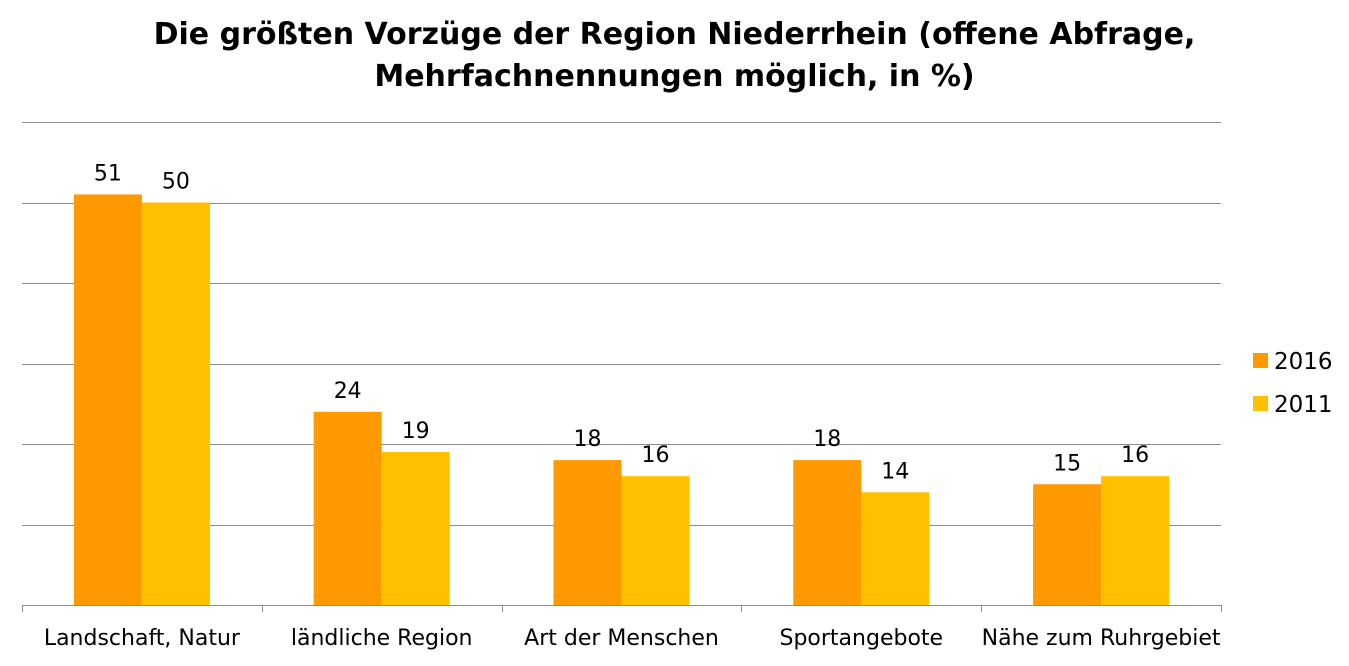  Describe the element at coordinates (674, 76) in the screenshot. I see `chart-title-line-2: Mehrfachnennungen möglich, in %)` at that location.